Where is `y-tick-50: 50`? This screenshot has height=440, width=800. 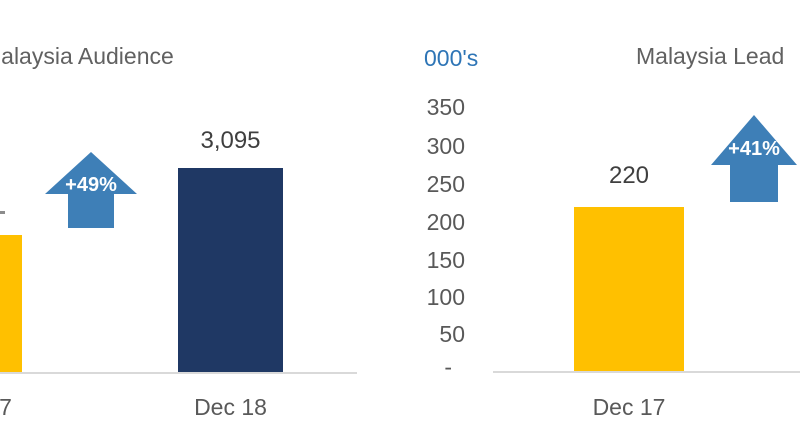 y-tick-50: 50 is located at coordinates (452, 334).